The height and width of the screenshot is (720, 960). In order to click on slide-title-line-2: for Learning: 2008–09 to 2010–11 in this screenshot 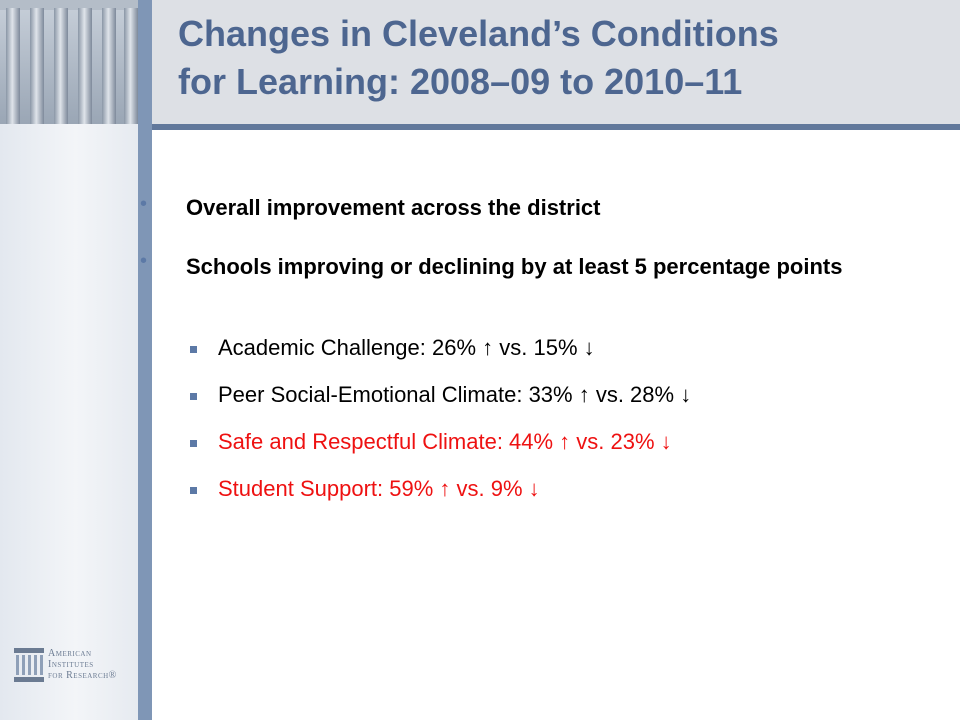, I will do `click(460, 81)`.